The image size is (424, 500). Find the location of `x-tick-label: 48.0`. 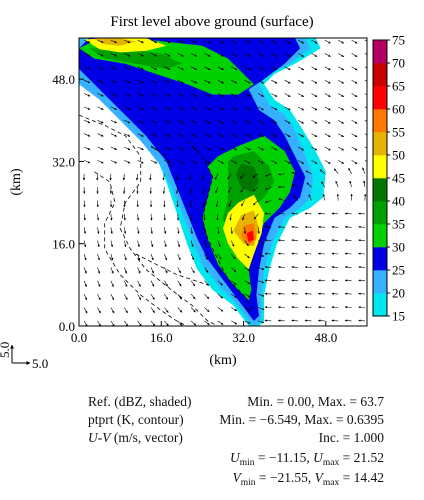

x-tick-label: 48.0 is located at coordinates (325, 337).